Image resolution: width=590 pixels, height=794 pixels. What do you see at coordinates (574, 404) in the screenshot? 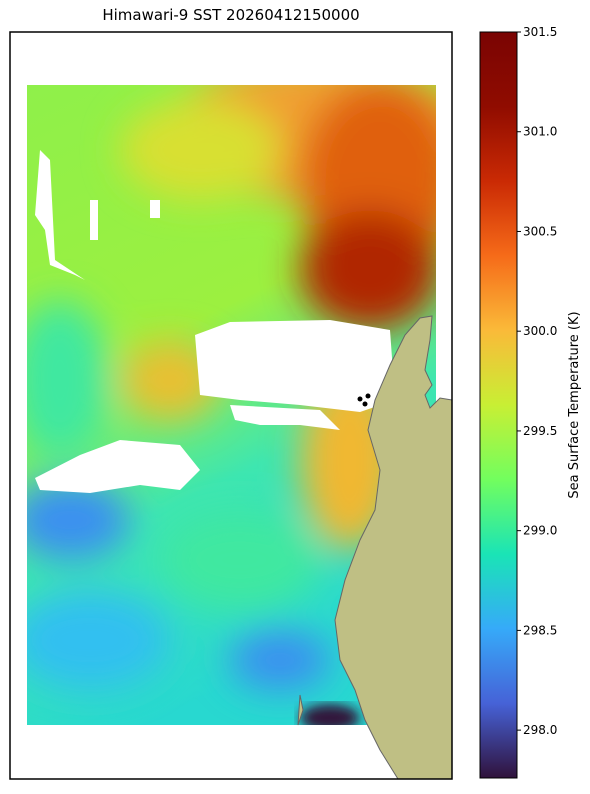
I see `colorbar-label: Sea Surface Temperature (K)` at bounding box center [574, 404].